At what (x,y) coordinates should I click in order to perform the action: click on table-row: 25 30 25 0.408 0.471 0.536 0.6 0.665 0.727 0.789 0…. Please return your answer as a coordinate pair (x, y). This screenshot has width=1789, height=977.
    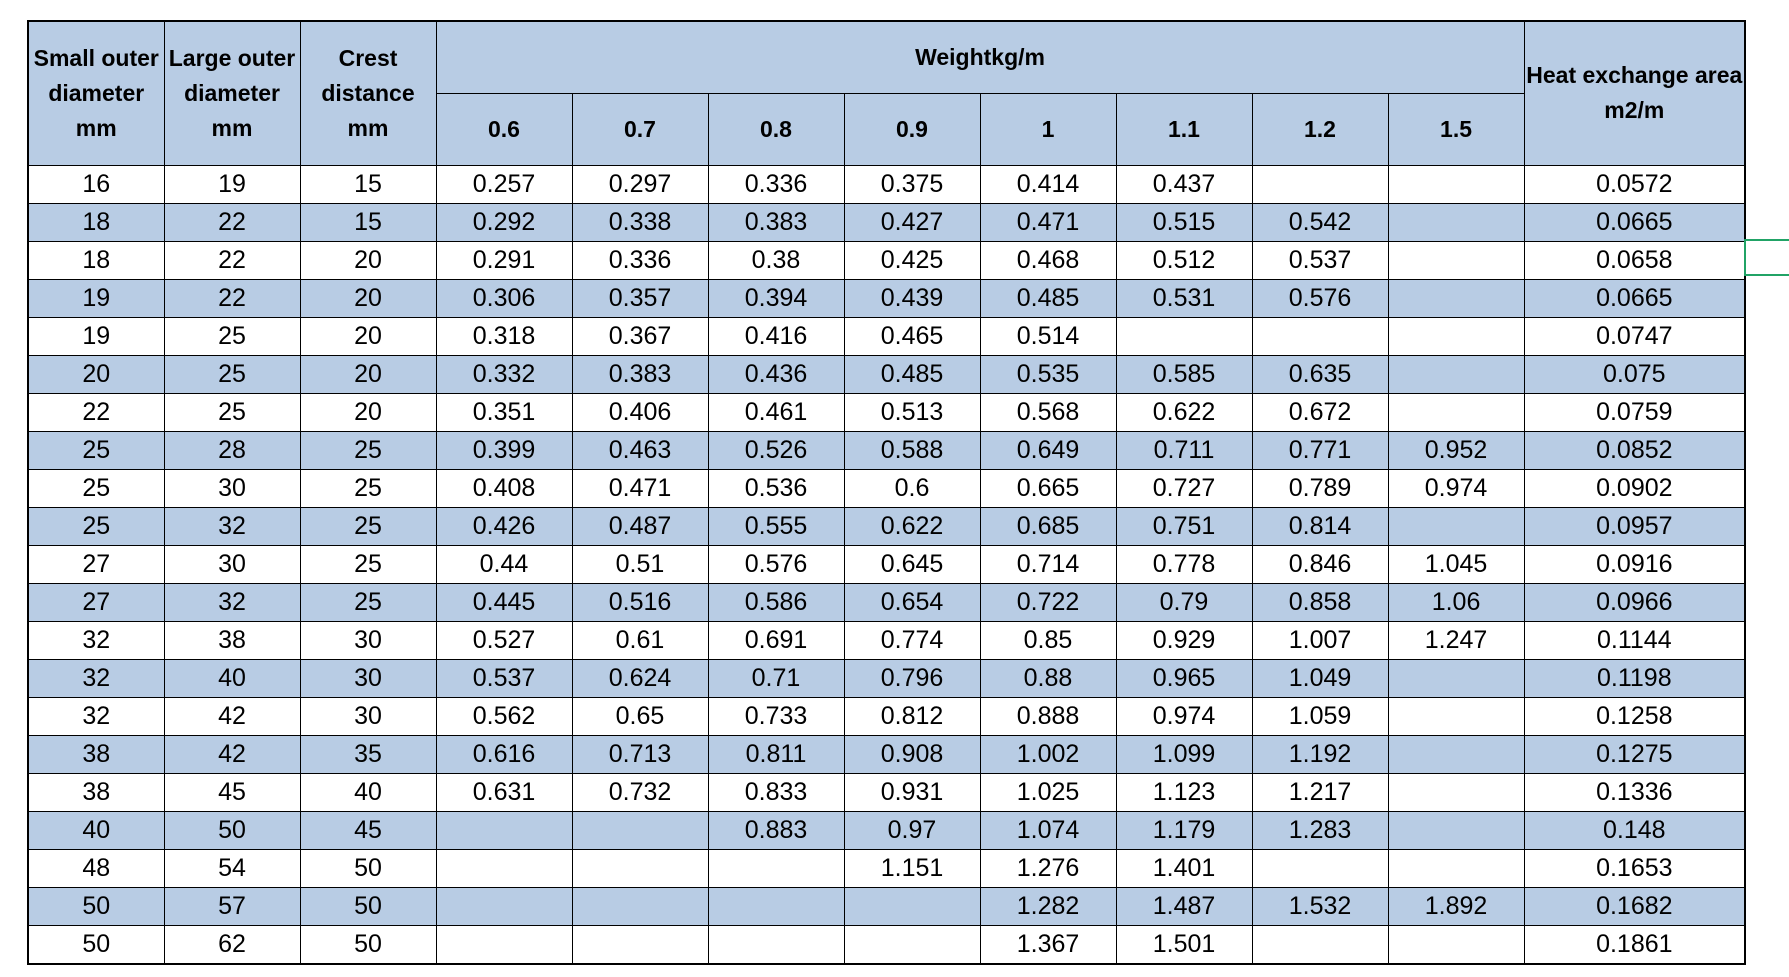
    Looking at the image, I should click on (886, 488).